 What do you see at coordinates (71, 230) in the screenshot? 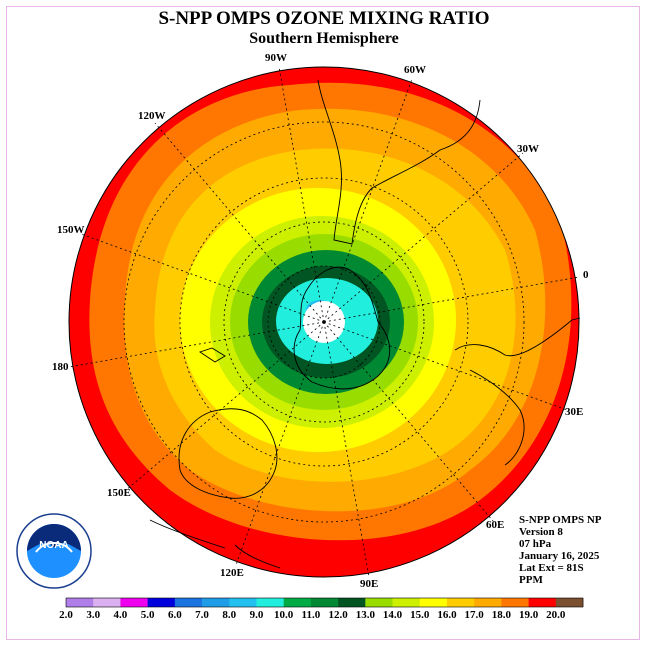
I see `lon-label-150w: 150W` at bounding box center [71, 230].